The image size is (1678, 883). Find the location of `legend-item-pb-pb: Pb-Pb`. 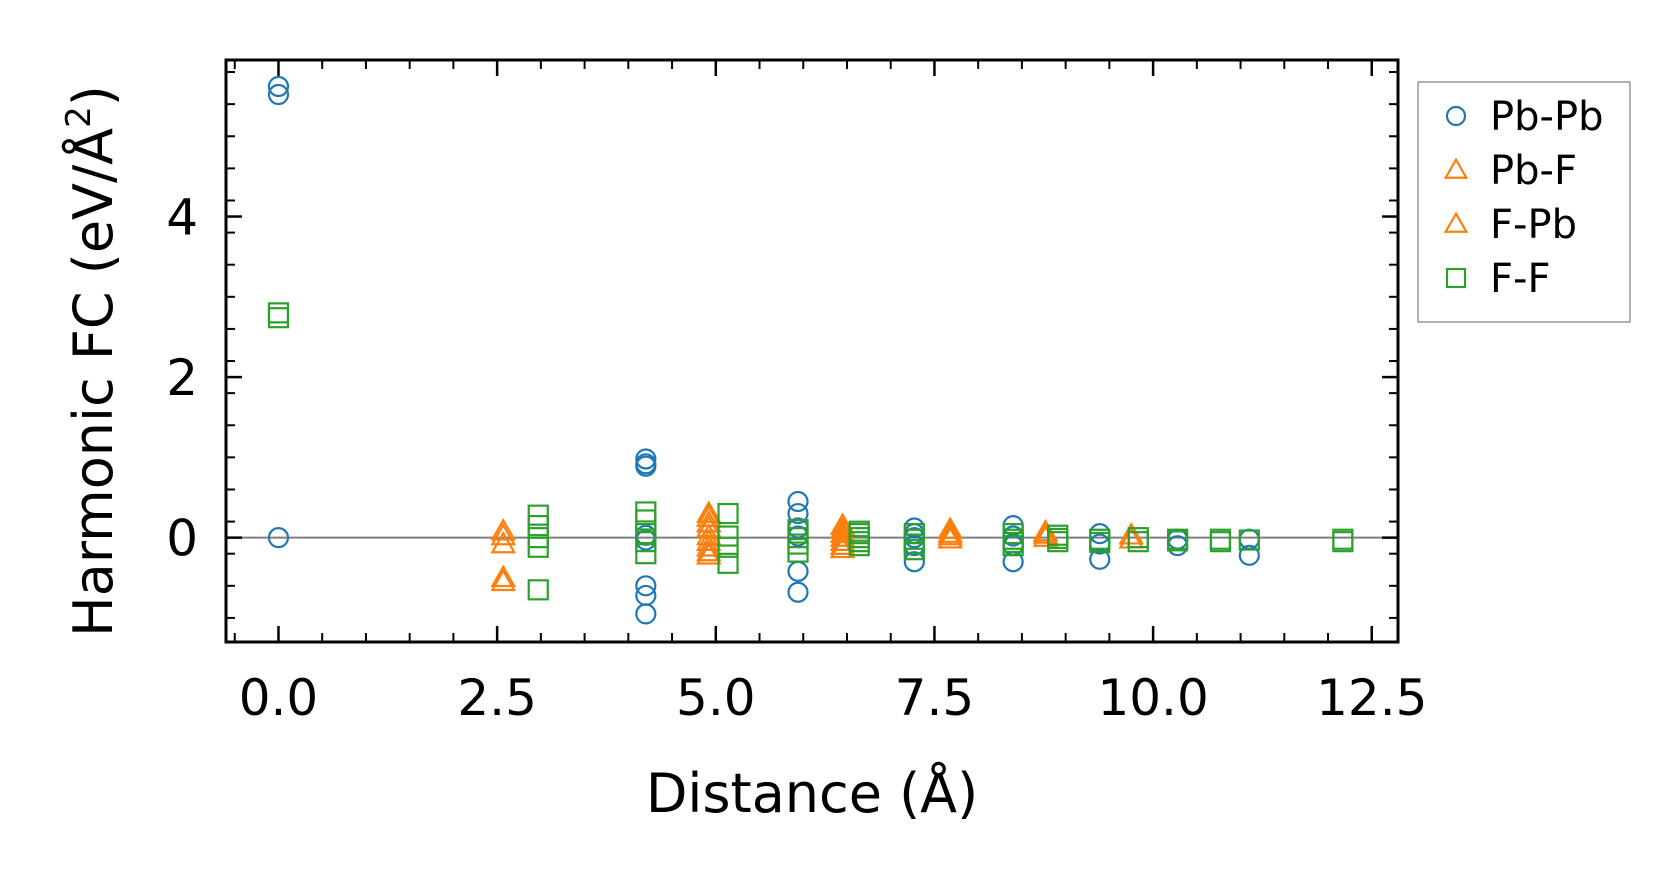

legend-item-pb-pb: Pb-Pb is located at coordinates (1524, 117).